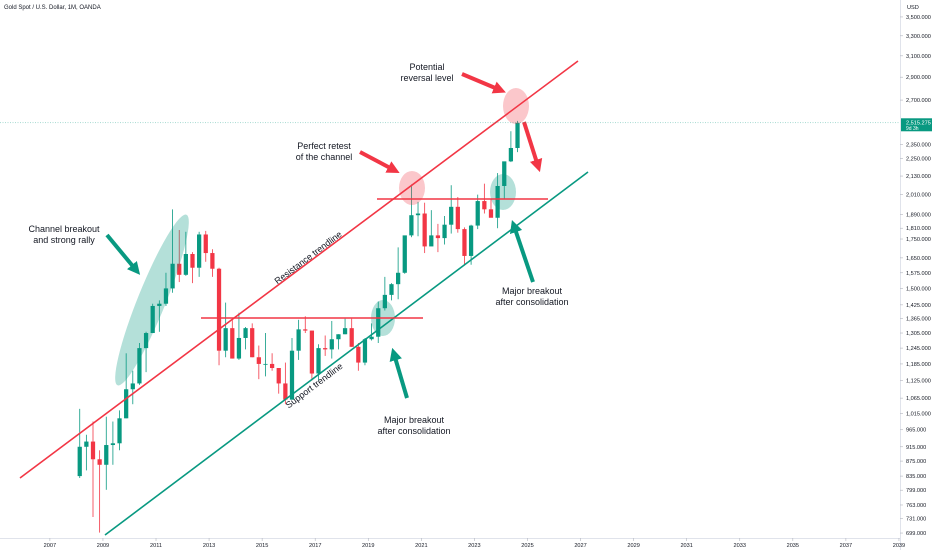 This screenshot has width=932, height=550. Describe the element at coordinates (633, 546) in the screenshot. I see `x-tick-label: 2029` at that location.